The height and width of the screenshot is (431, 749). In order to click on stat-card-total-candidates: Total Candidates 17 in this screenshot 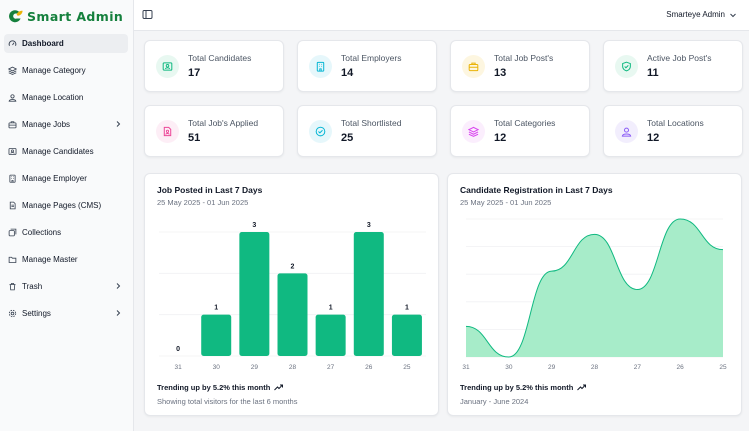, I will do `click(214, 66)`.